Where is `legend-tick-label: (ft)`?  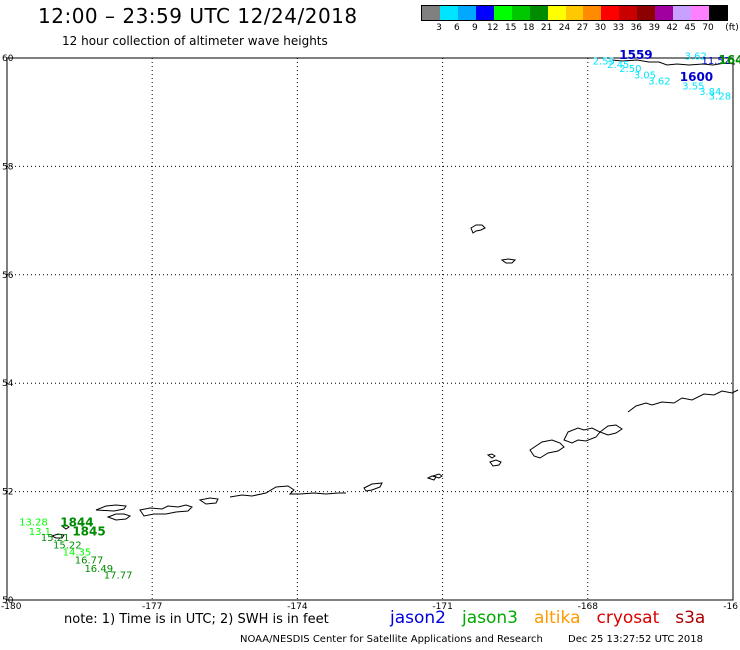 legend-tick-label: (ft) is located at coordinates (732, 28).